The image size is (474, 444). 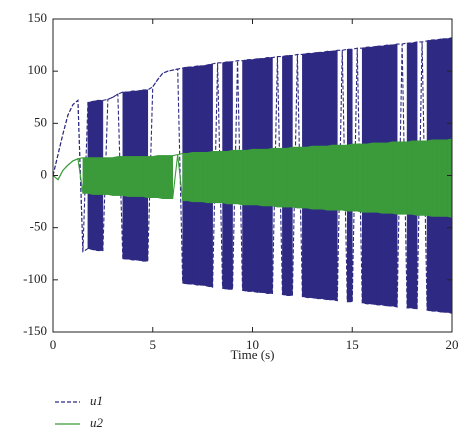 I want to click on x-tick-label: 20, so click(x=452, y=344).